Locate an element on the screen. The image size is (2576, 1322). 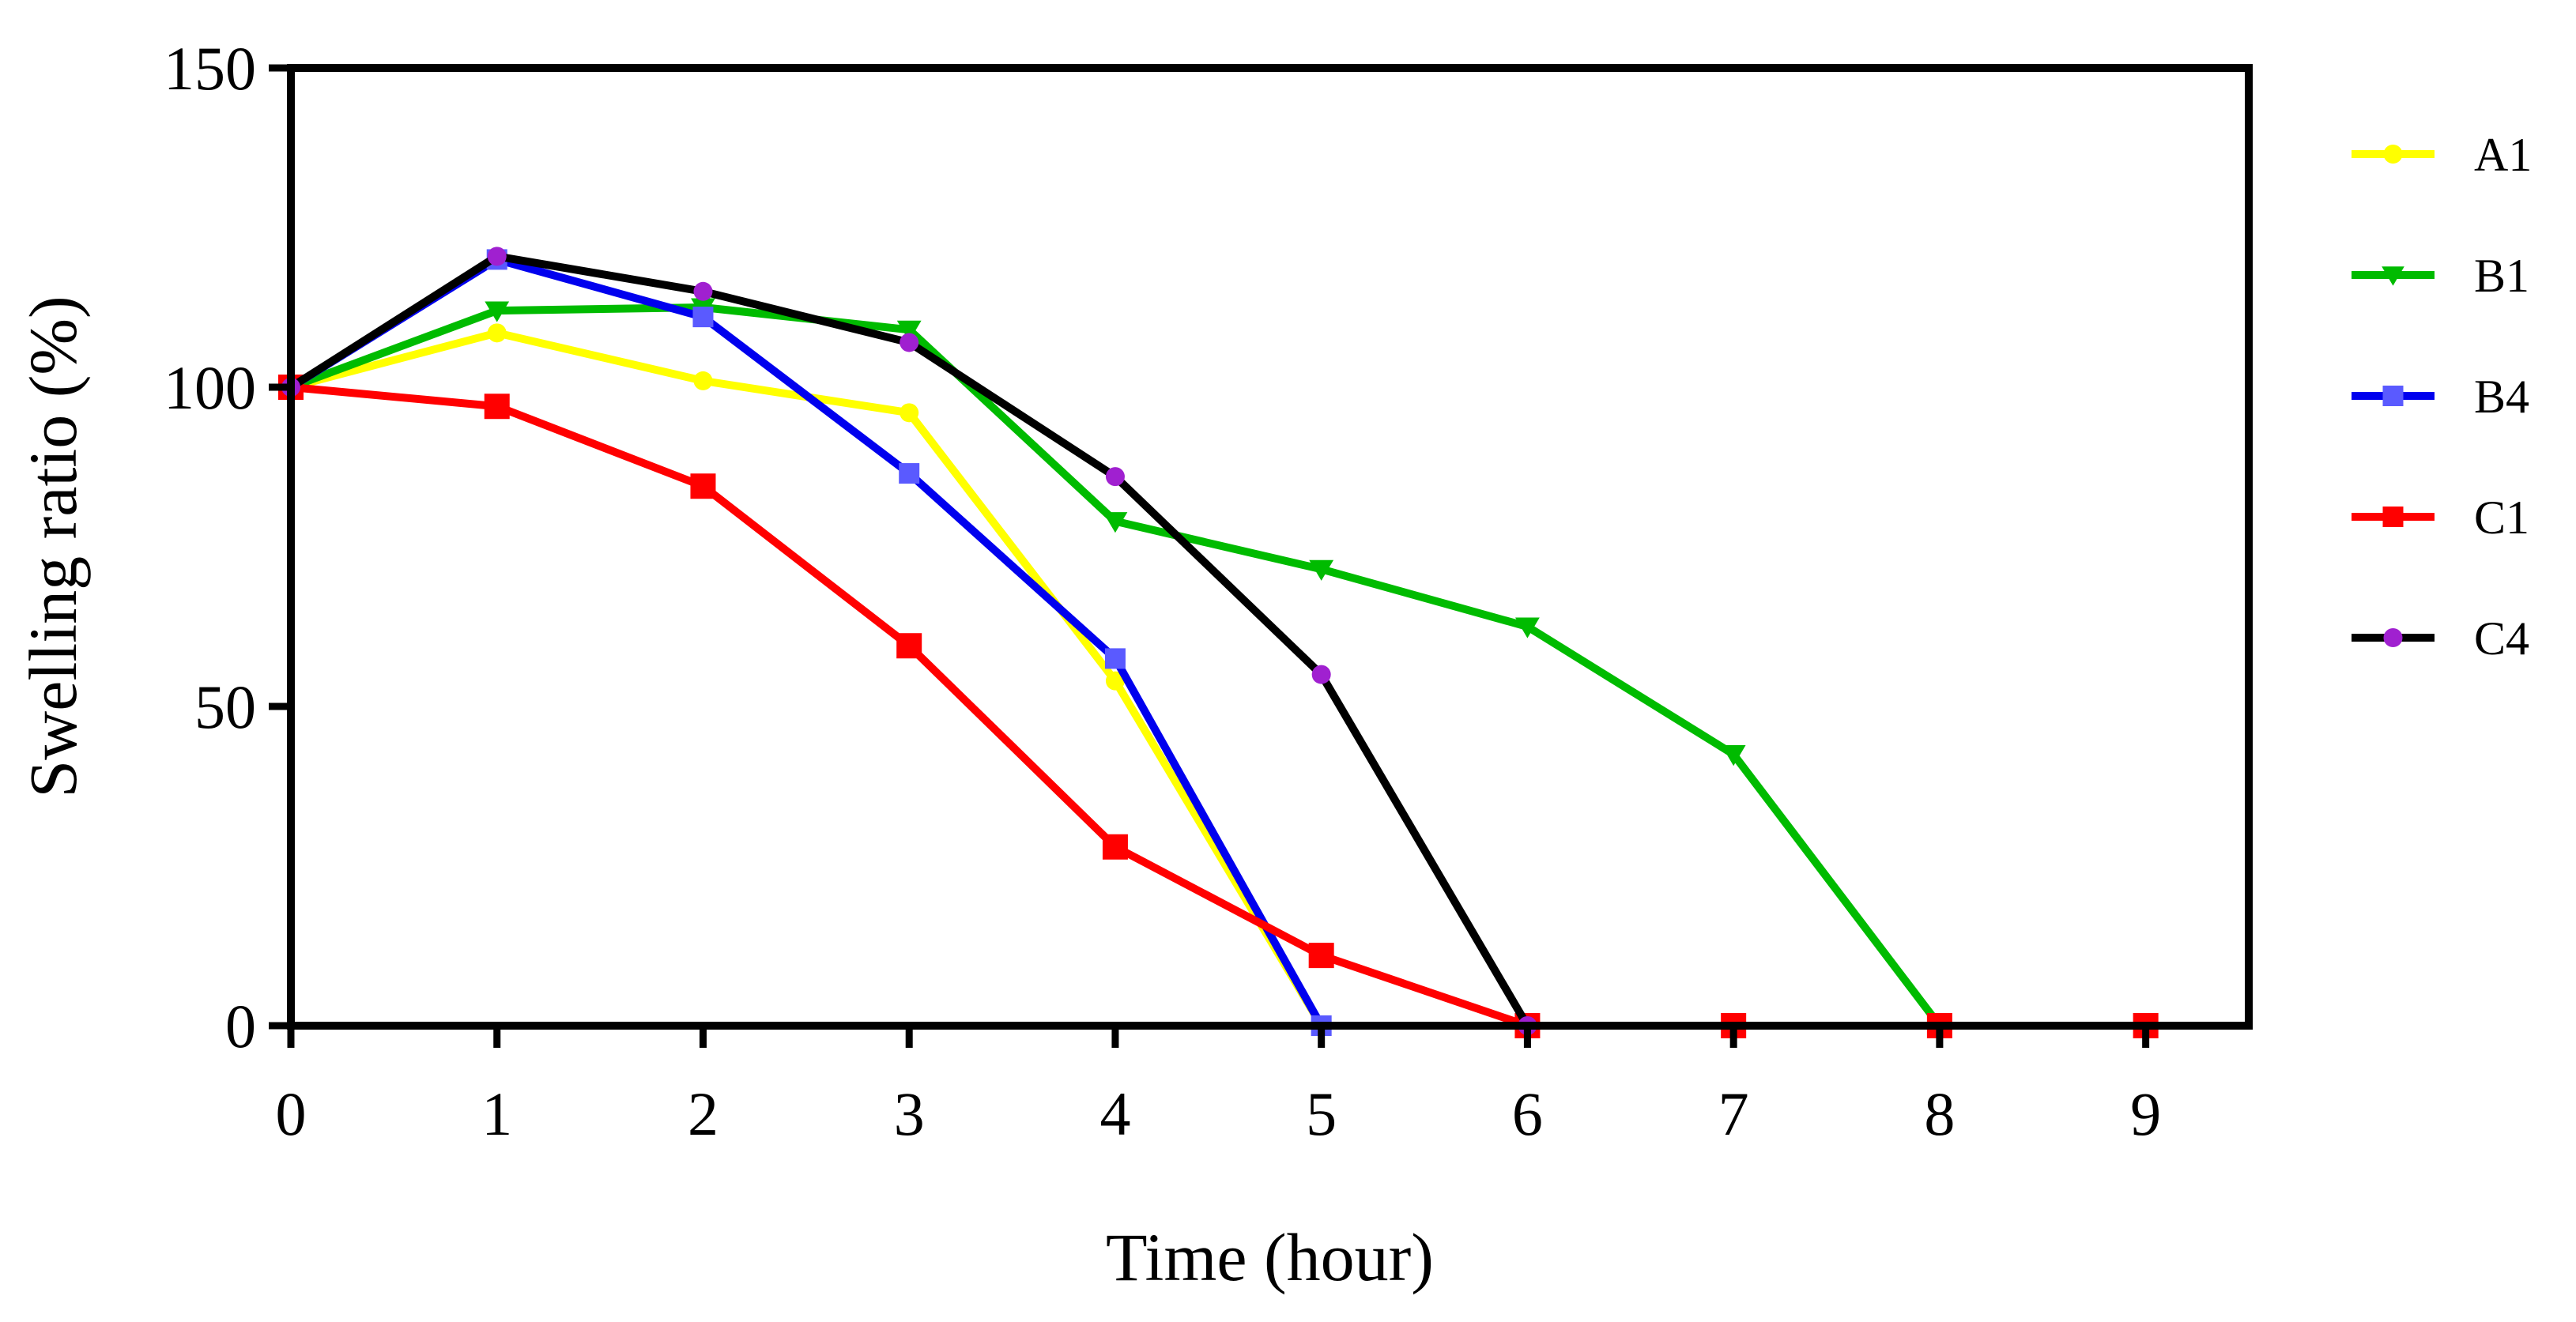
legend-label: B1 is located at coordinates (2501, 276).